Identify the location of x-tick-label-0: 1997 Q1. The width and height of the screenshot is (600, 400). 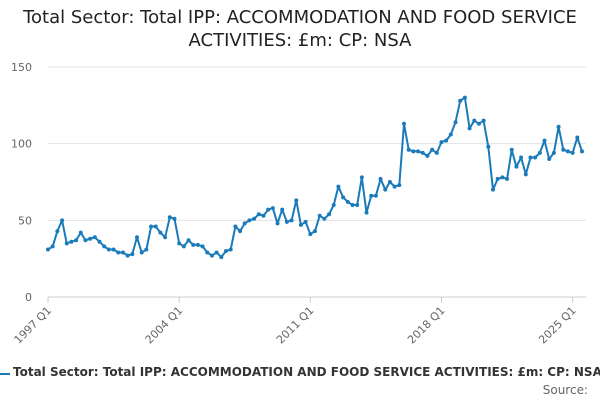
(33, 325).